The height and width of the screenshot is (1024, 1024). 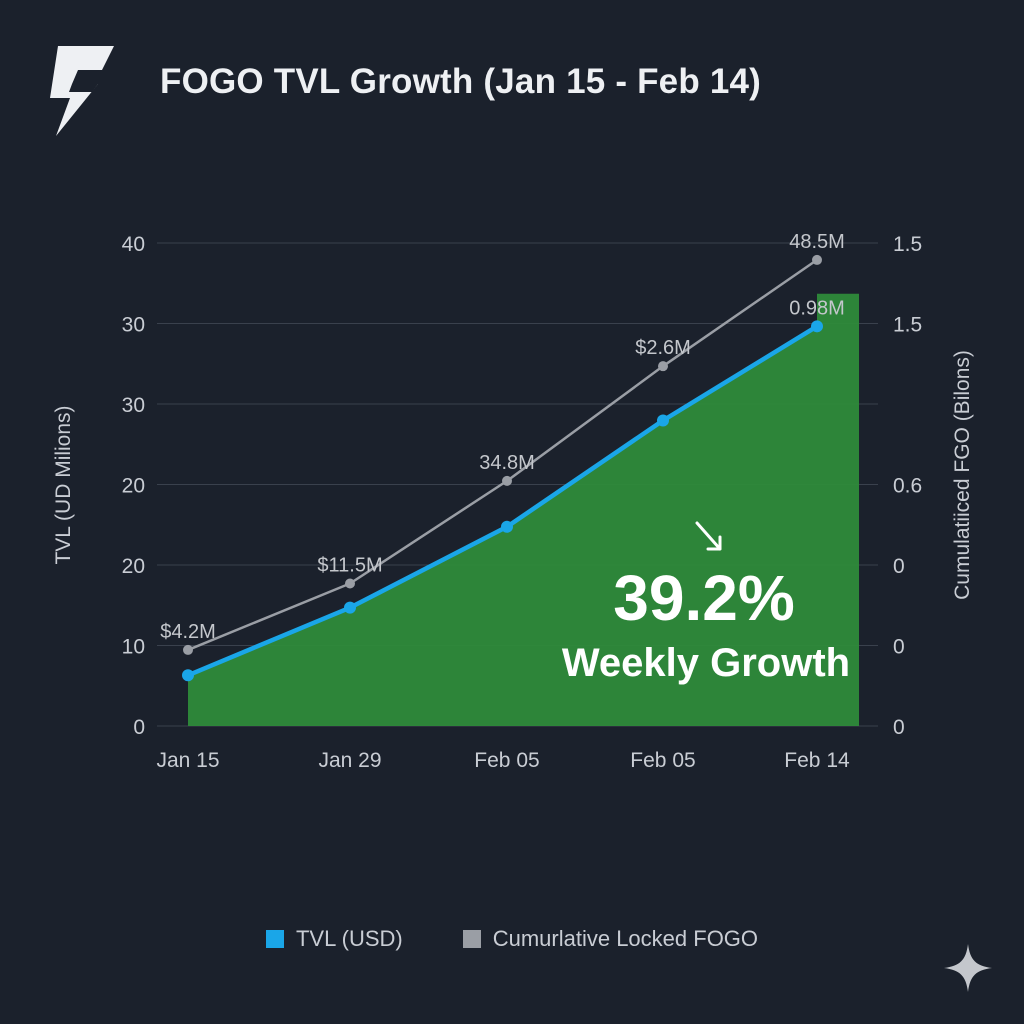 What do you see at coordinates (133, 244) in the screenshot?
I see `y-tick-label: 40` at bounding box center [133, 244].